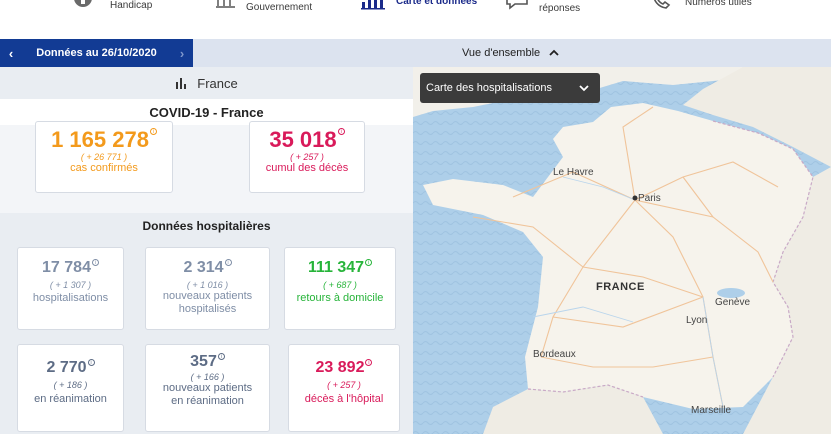 The height and width of the screenshot is (434, 831). I want to click on returns-home-card: 111 347 i ( + 687 ) retours à domicile, so click(340, 288).